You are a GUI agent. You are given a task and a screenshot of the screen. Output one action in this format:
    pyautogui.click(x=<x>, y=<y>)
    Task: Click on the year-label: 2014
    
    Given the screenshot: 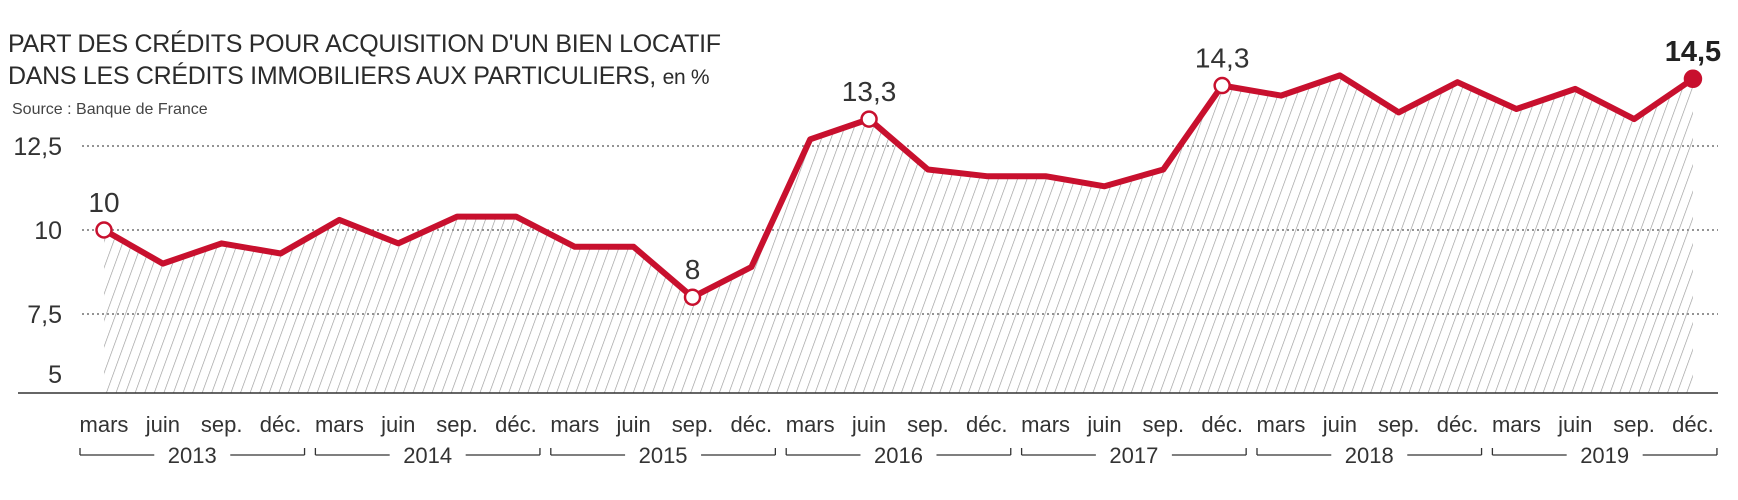 What is the action you would take?
    pyautogui.click(x=427, y=455)
    